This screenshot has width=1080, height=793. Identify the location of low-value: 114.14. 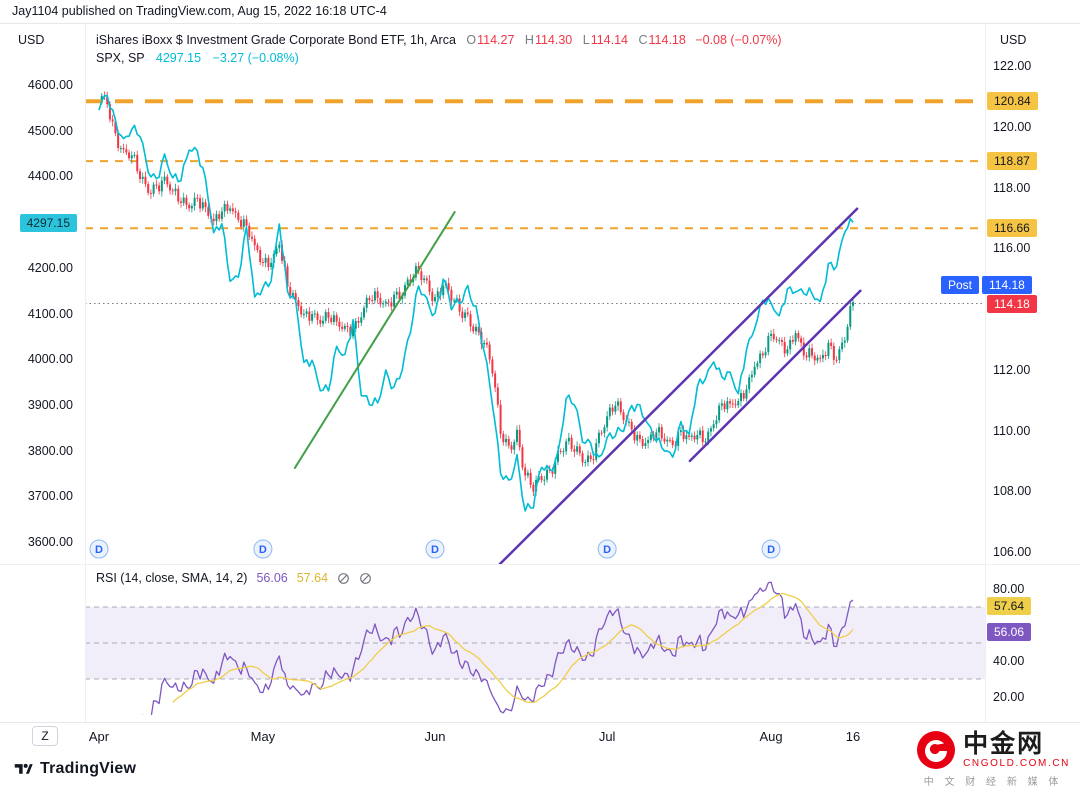
(609, 40).